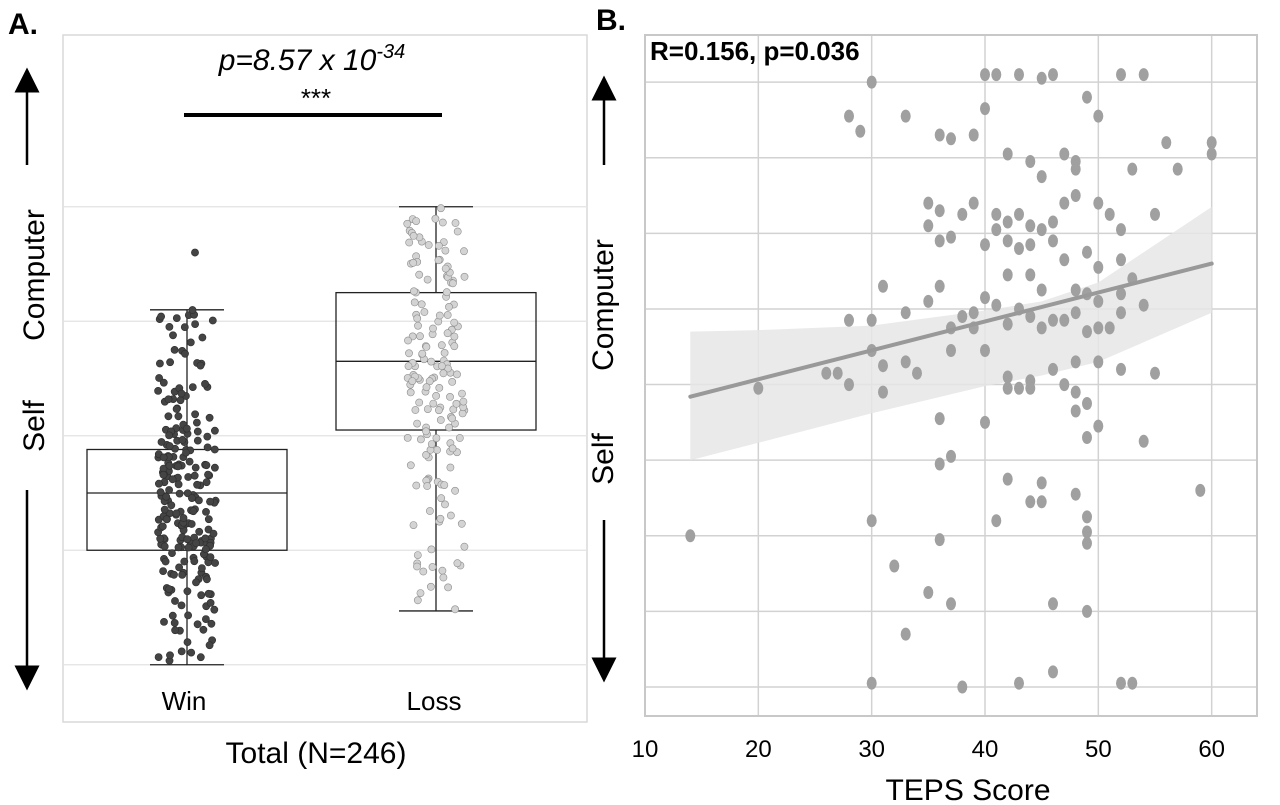  I want to click on category-label-win: Win, so click(184, 701).